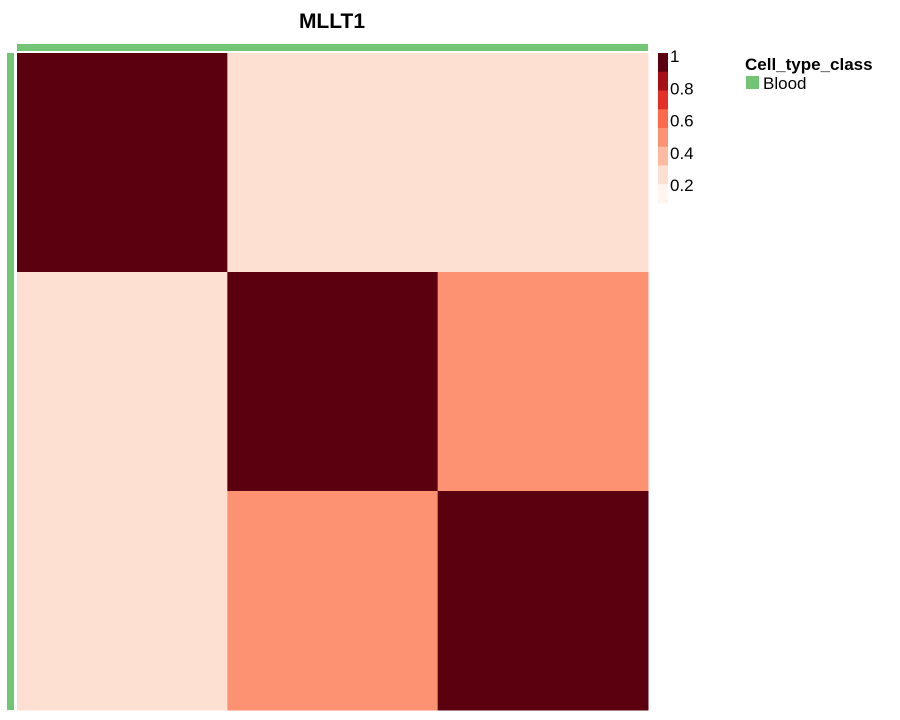  I want to click on colorbar-tick-label: 1, so click(674, 56).